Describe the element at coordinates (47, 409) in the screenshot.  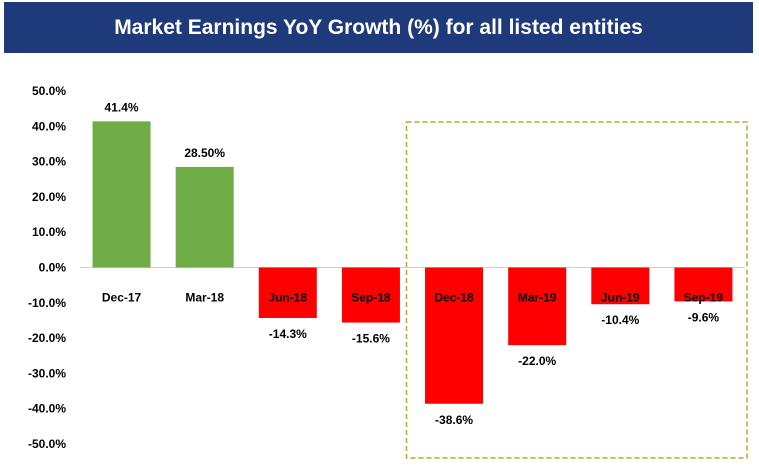
I see `y-tick-label: -40.0%` at that location.